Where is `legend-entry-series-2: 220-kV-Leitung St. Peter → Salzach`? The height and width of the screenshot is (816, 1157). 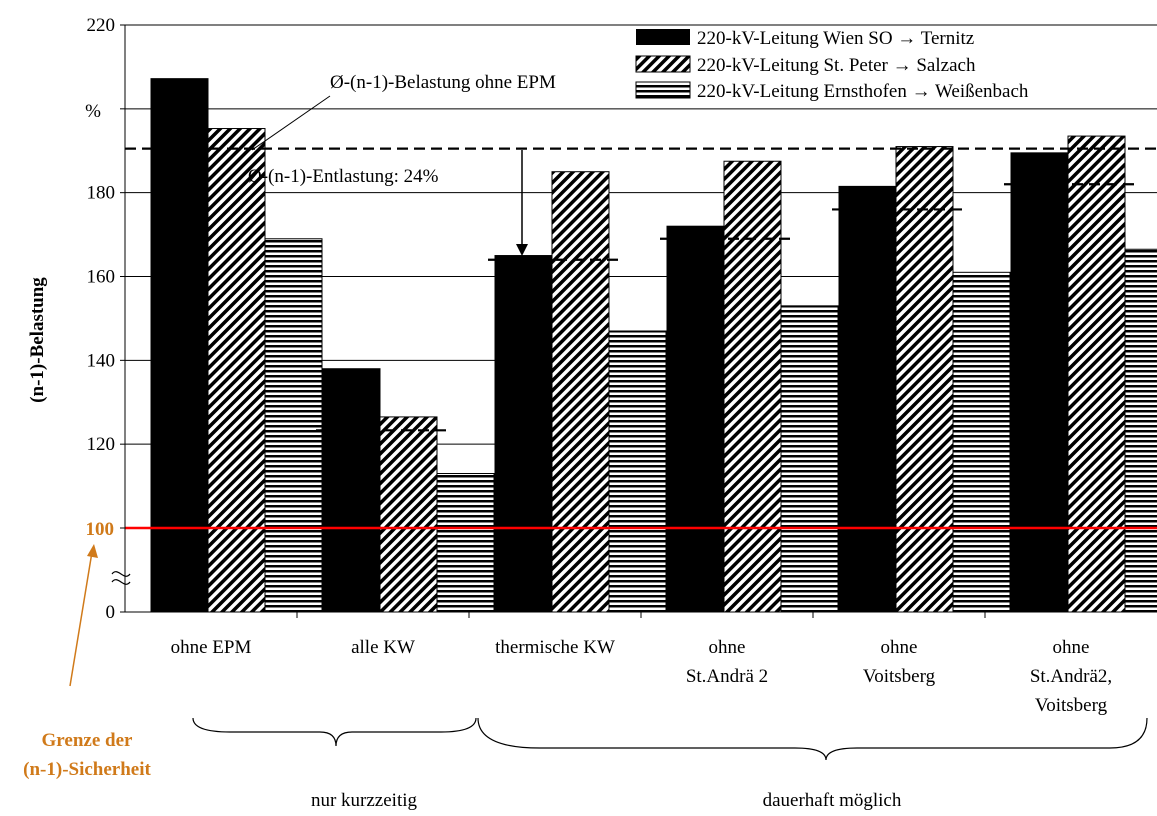
legend-entry-series-2: 220-kV-Leitung St. Peter → Salzach is located at coordinates (836, 65).